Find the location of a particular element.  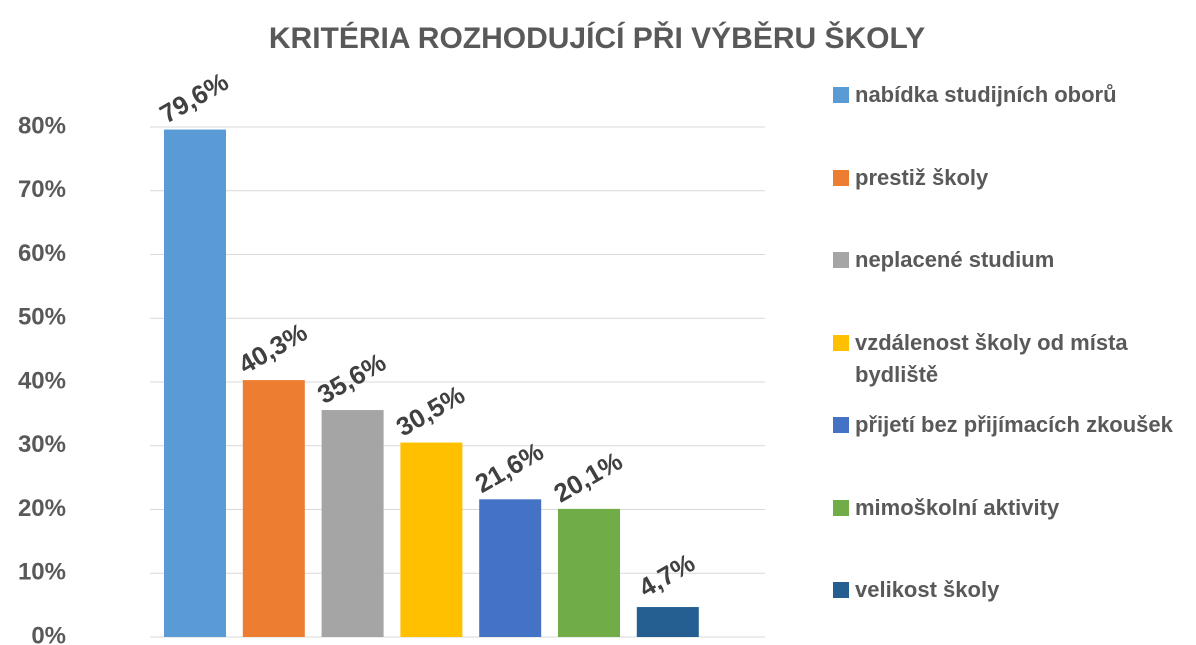

legend-item: neplacené studium is located at coordinates (1010, 260).